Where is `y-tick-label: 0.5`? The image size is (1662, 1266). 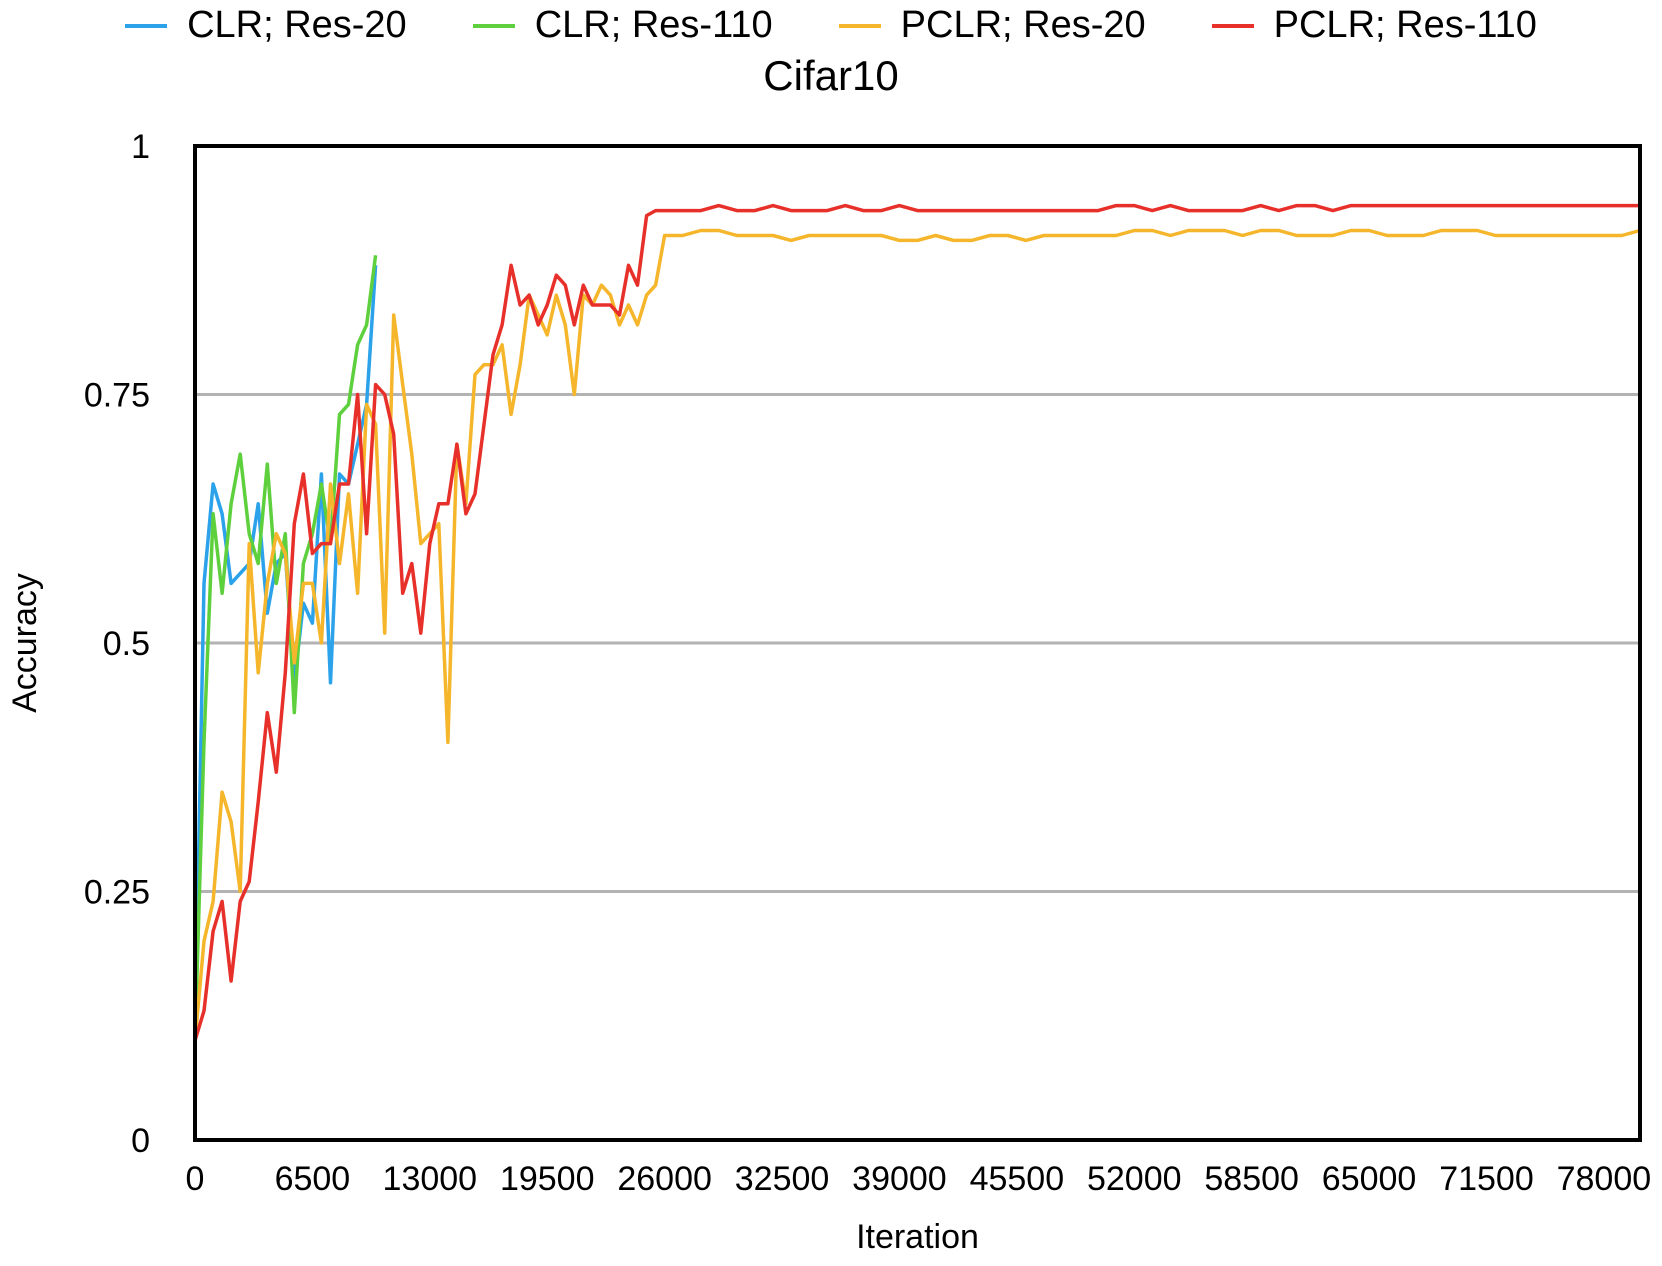 y-tick-label: 0.5 is located at coordinates (126, 644).